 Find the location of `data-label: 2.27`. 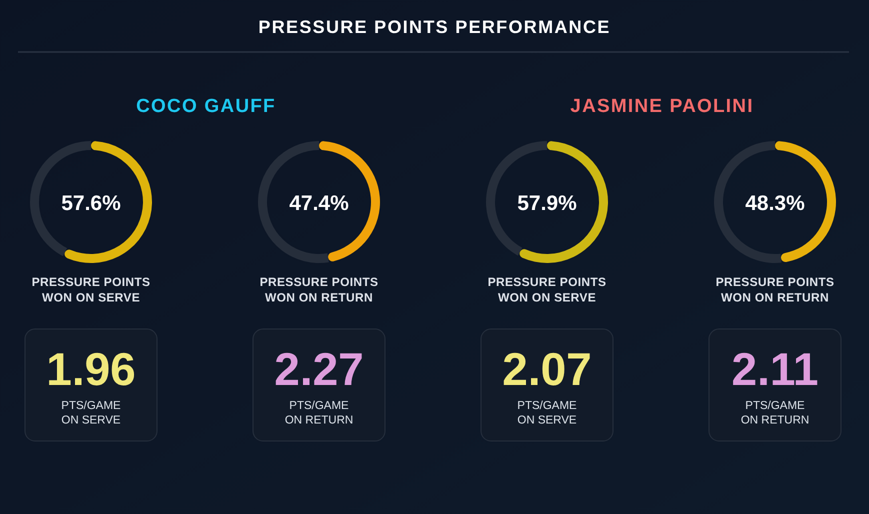

data-label: 2.27 is located at coordinates (319, 369).